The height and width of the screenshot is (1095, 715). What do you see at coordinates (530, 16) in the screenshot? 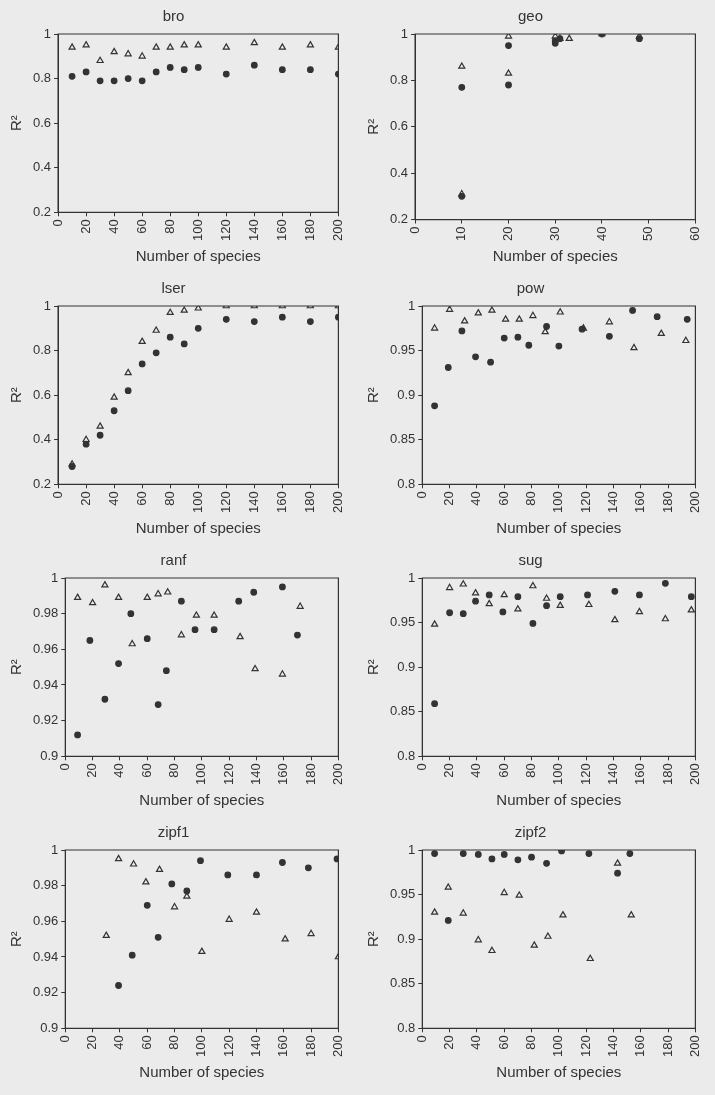
I see `chart-title: geo` at bounding box center [530, 16].